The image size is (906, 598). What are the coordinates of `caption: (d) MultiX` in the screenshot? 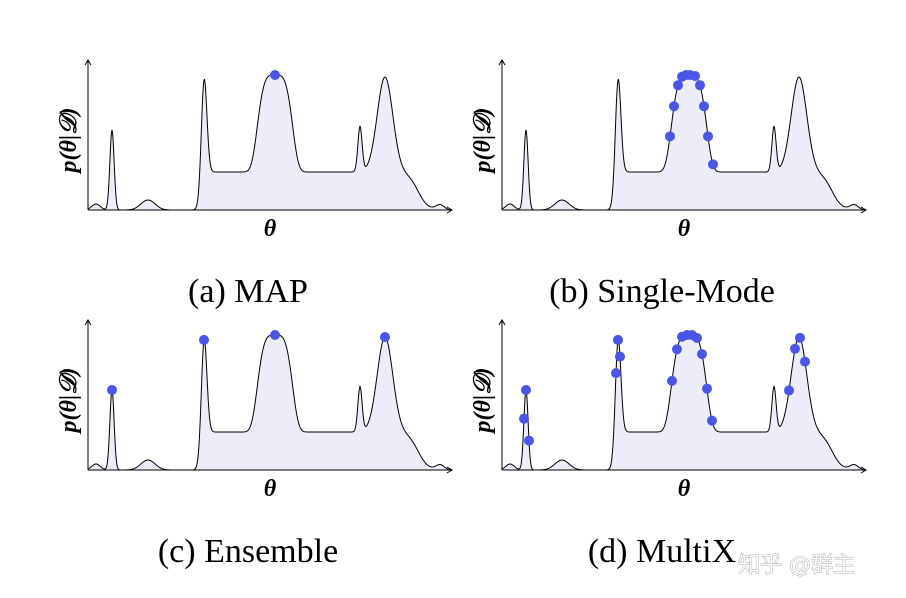 It's located at (662, 551).